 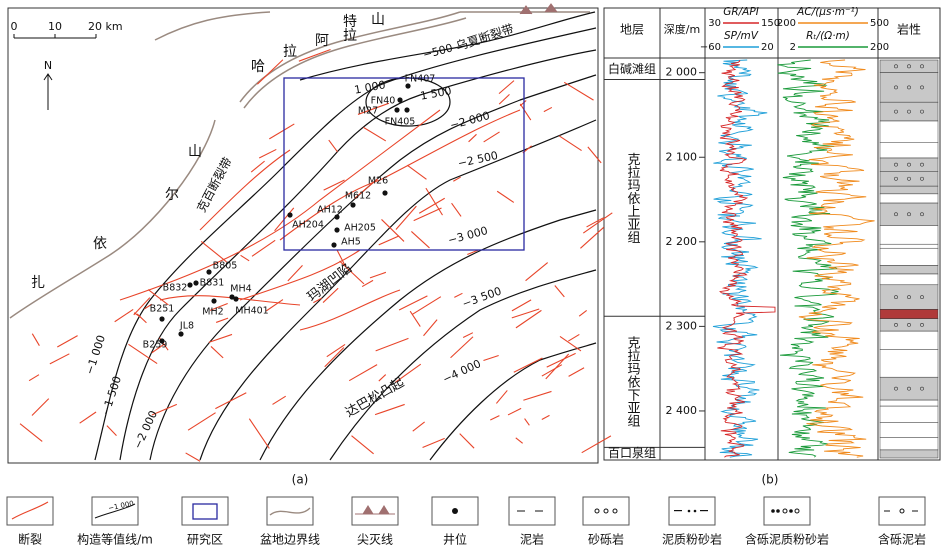 What do you see at coordinates (290, 52) in the screenshot?
I see `mountain-label: 拉` at bounding box center [290, 52].